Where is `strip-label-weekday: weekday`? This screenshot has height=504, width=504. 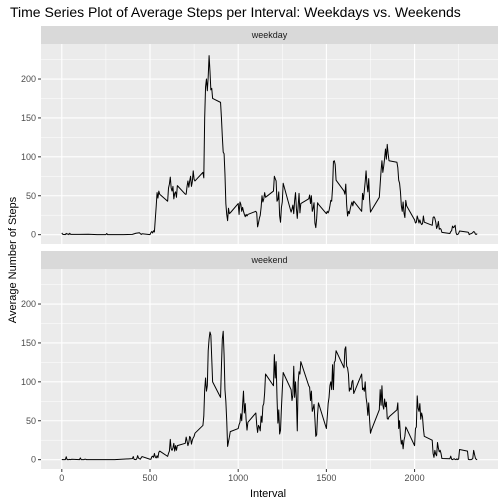
strip-label-weekday: weekday is located at coordinates (269, 35).